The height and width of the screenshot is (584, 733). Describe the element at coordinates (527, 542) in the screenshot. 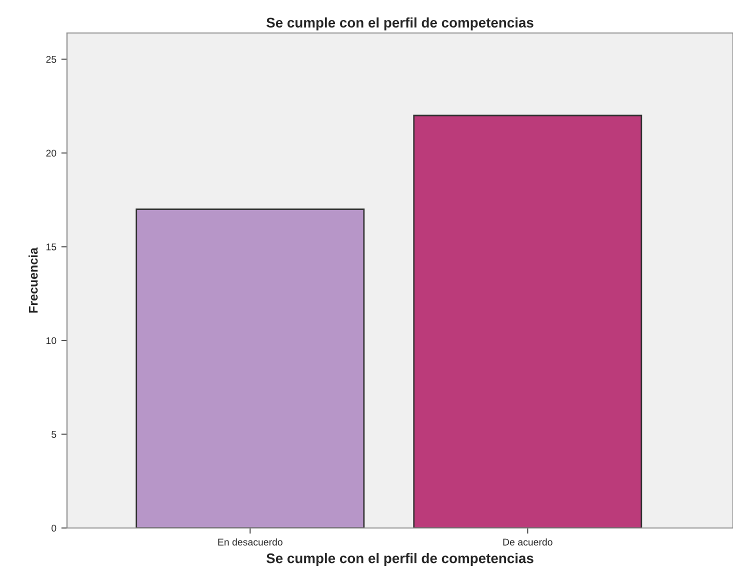

I see `x-tick-label: De acuerdo` at that location.